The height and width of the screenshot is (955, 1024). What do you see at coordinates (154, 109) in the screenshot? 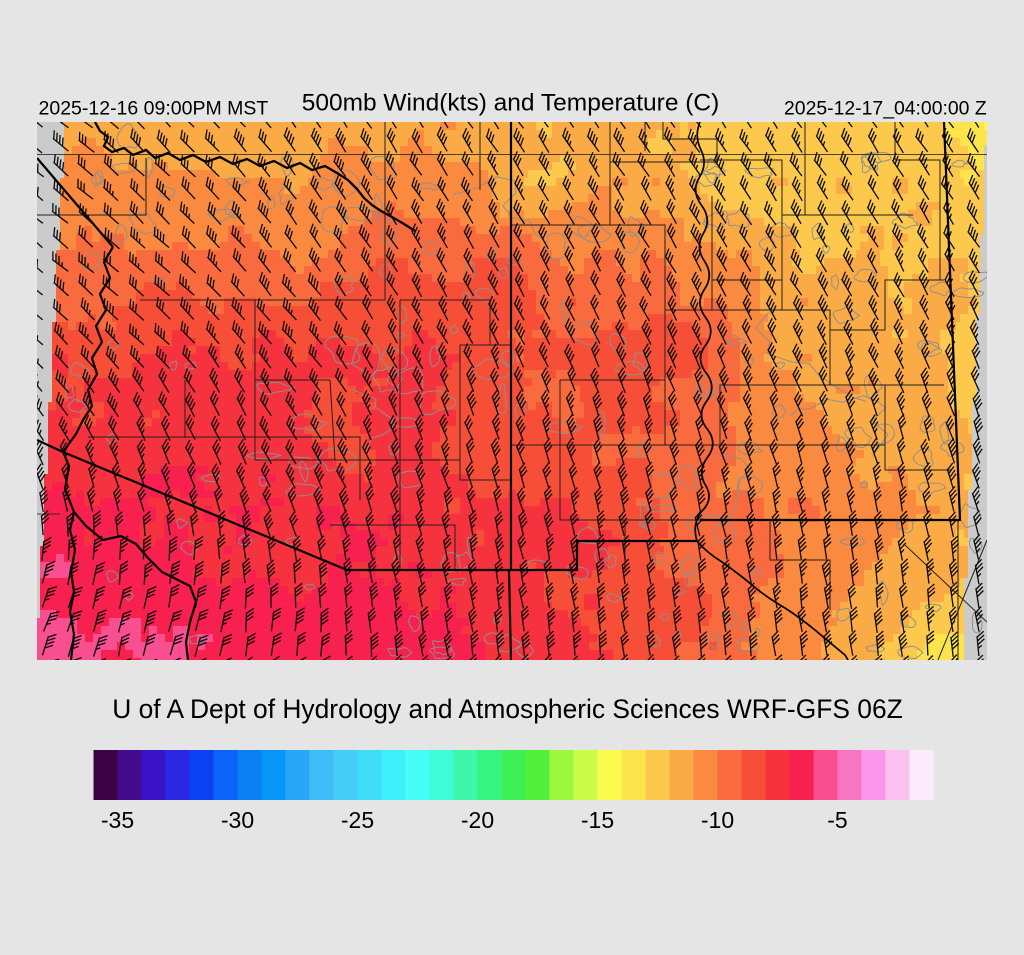
I see `svg-text: 2025-12-16 09:00PM MST` at bounding box center [154, 109].